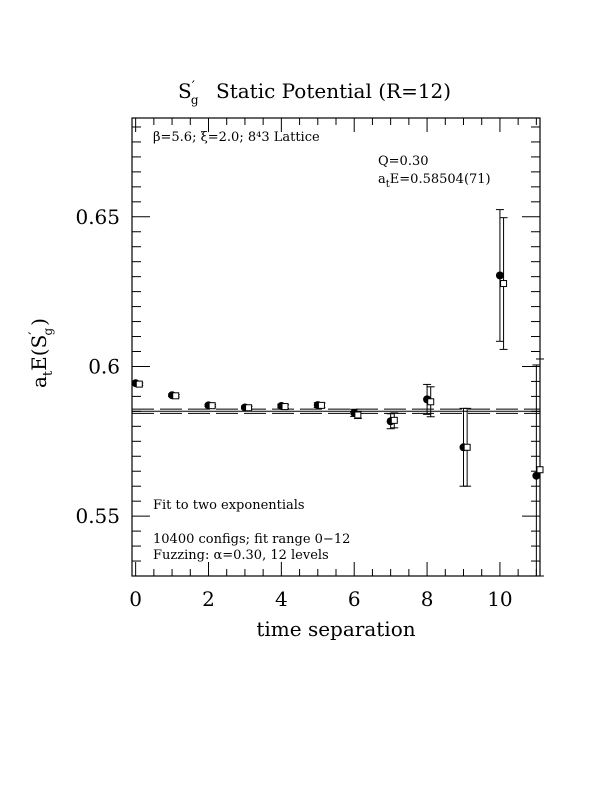  What do you see at coordinates (39, 322) in the screenshot?
I see `y-label-close: )` at bounding box center [39, 322].